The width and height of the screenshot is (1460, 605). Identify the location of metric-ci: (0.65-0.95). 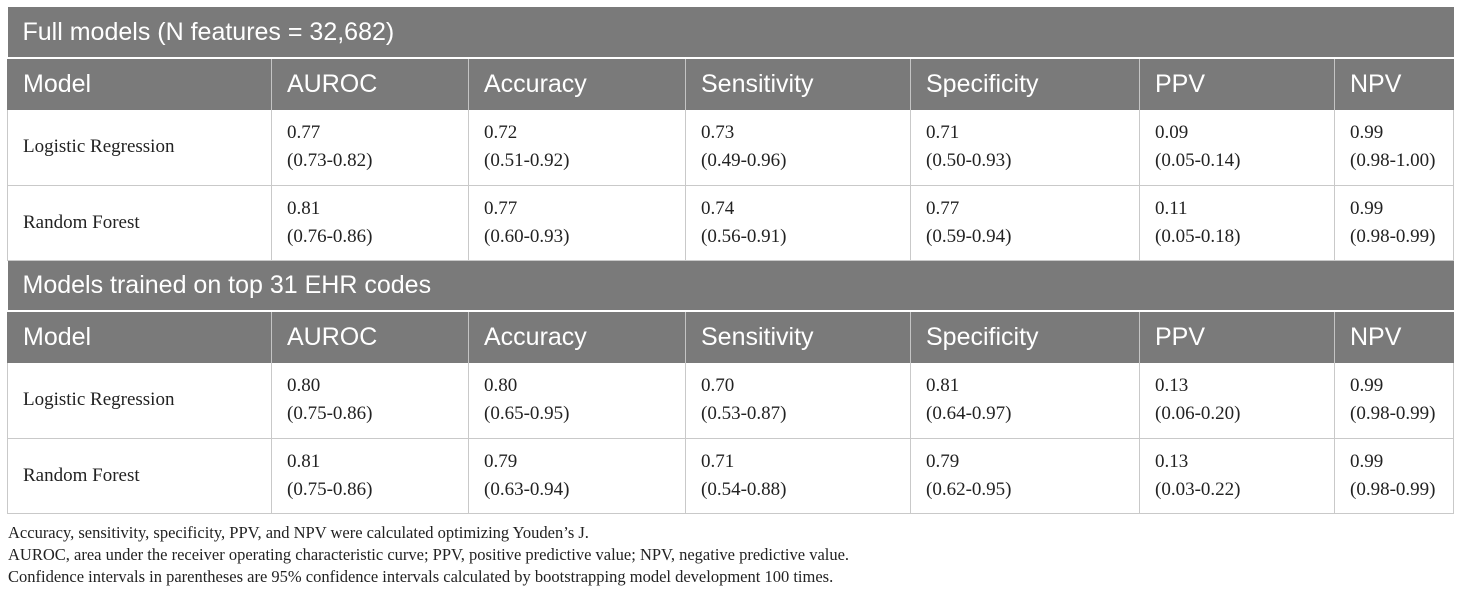
(527, 414).